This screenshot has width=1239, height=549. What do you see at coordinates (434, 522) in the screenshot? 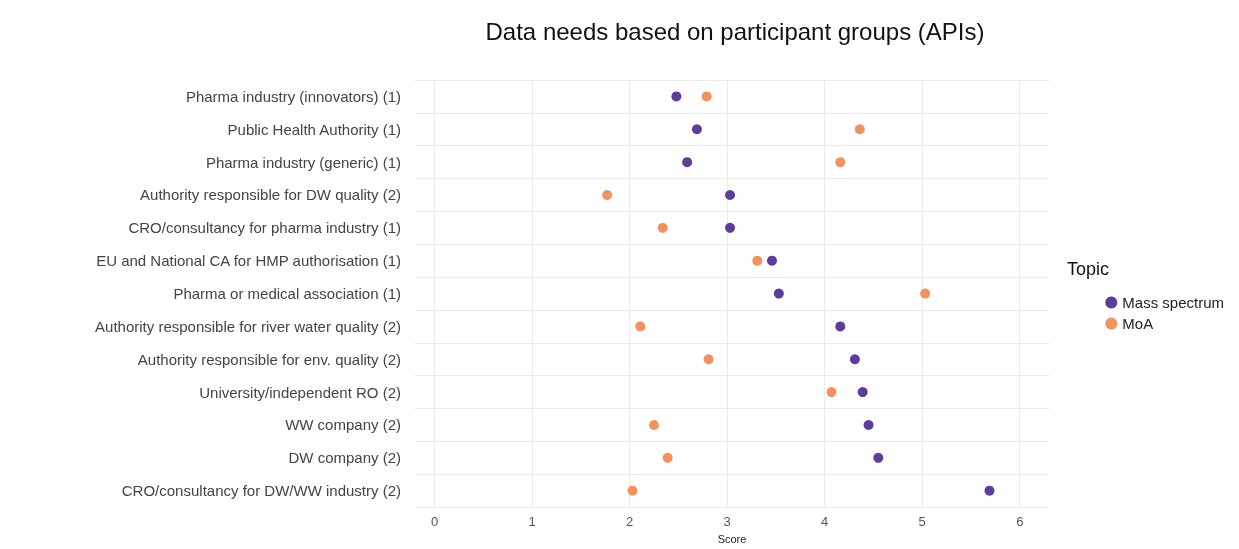
I see `x-tick-label: 0` at bounding box center [434, 522].